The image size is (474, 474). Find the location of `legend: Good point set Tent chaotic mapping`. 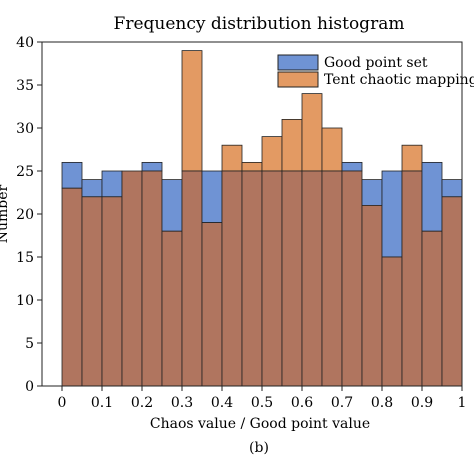

legend: Good point set Tent chaotic mapping is located at coordinates (375, 71).